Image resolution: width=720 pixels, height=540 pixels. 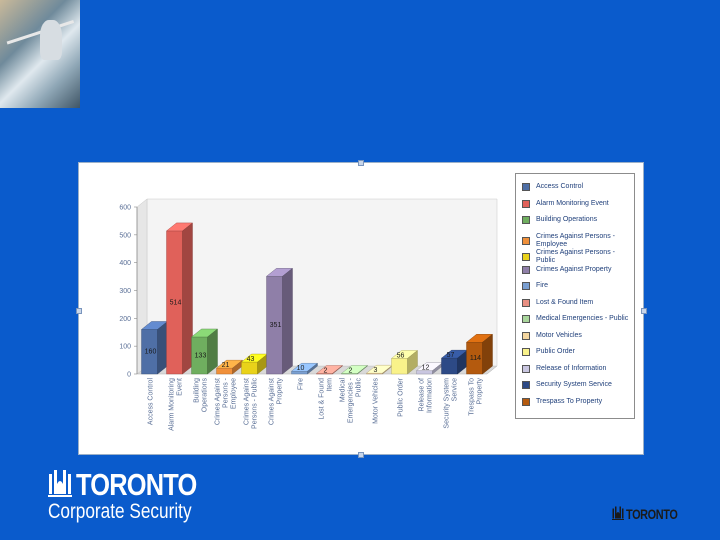 What do you see at coordinates (201, 395) in the screenshot?
I see `x-tick-label: BuildingOperations` at bounding box center [201, 395].